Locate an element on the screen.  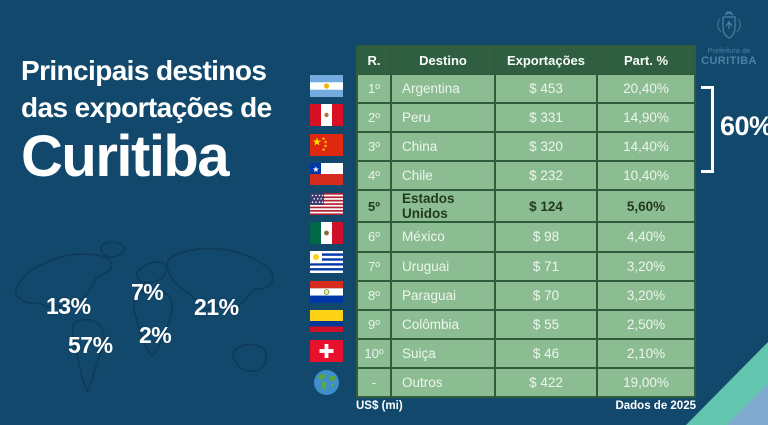
flag-peru is located at coordinates (326, 115).